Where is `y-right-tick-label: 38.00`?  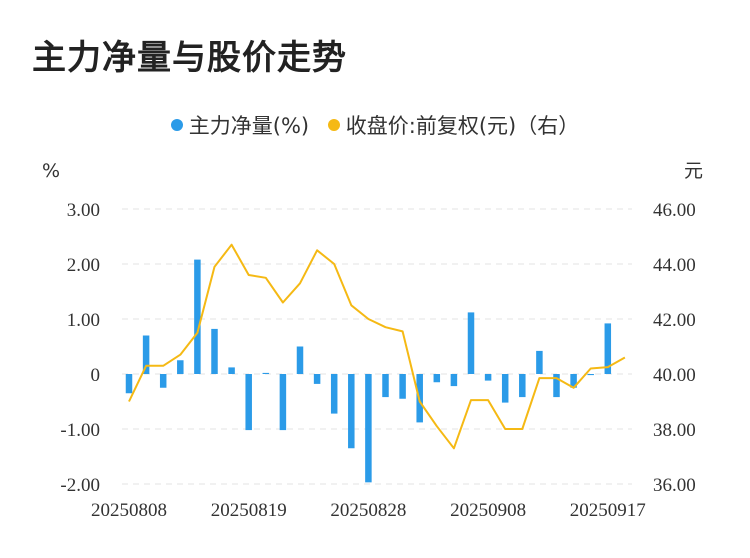 y-right-tick-label: 38.00 is located at coordinates (674, 430).